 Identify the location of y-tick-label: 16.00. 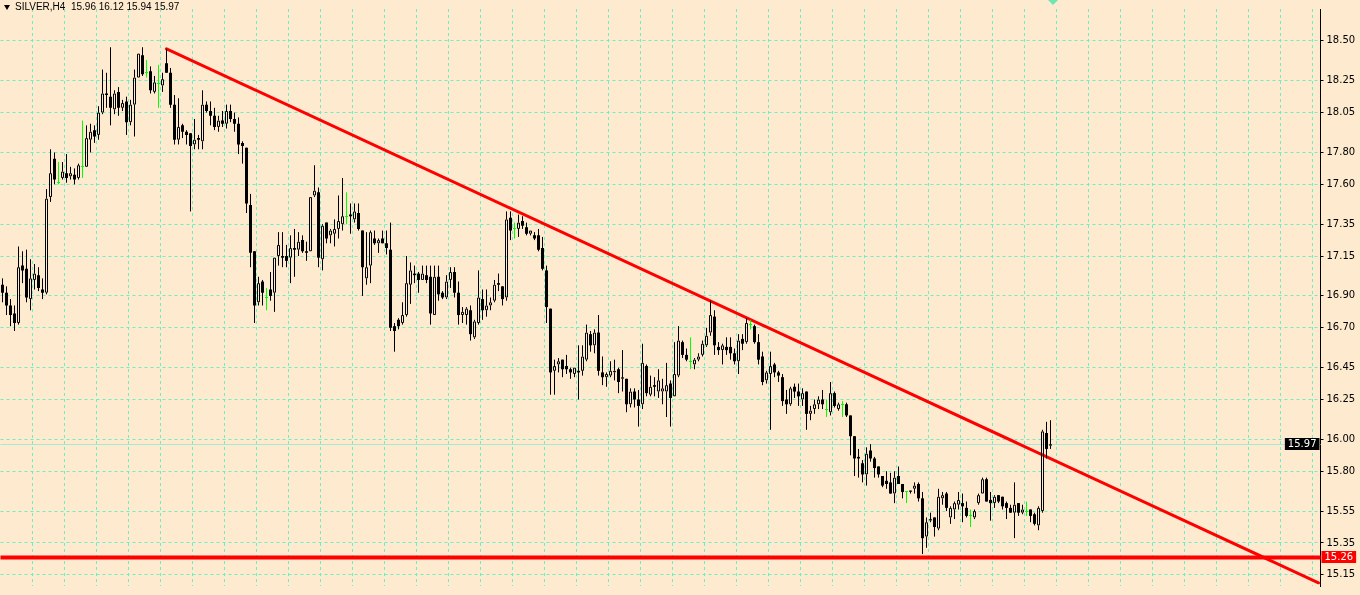
(1341, 438).